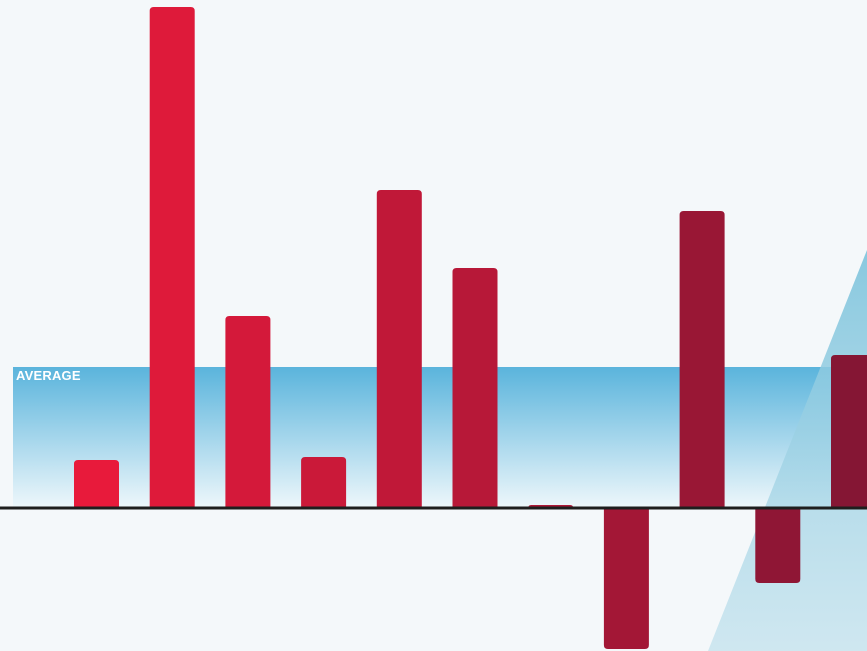 The width and height of the screenshot is (867, 651). I want to click on average-label: AVERAGE, so click(48, 375).